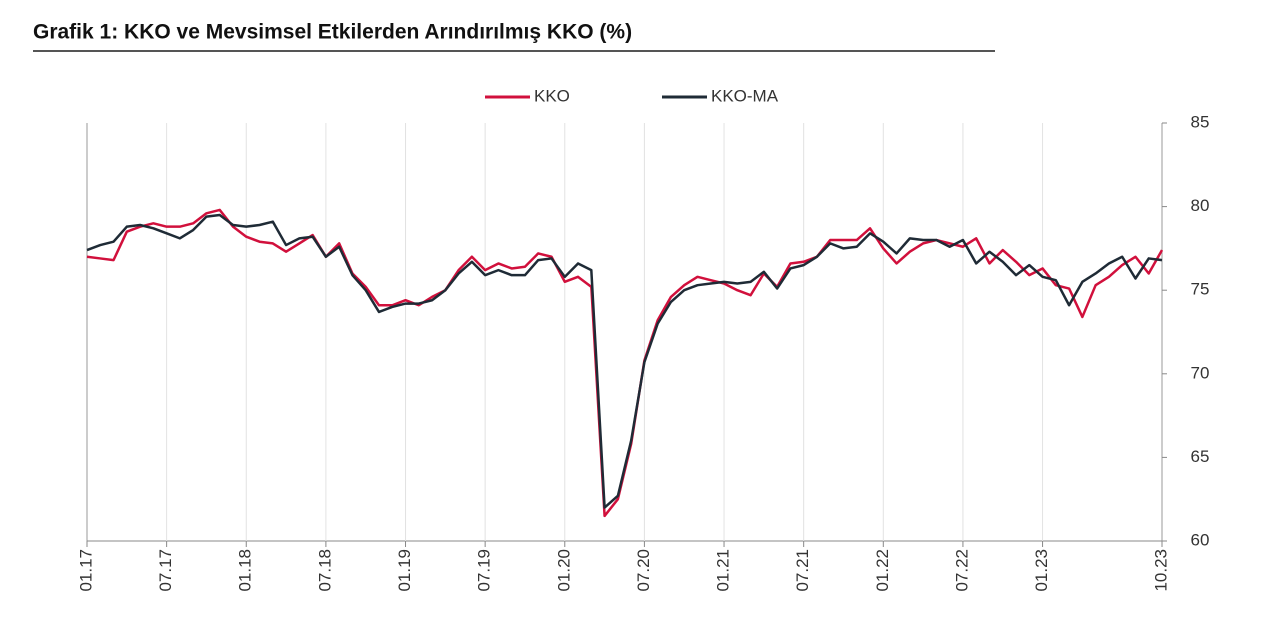 Image resolution: width=1280 pixels, height=640 pixels. What do you see at coordinates (165, 570) in the screenshot?
I see `x-tick-label: 07.17` at bounding box center [165, 570].